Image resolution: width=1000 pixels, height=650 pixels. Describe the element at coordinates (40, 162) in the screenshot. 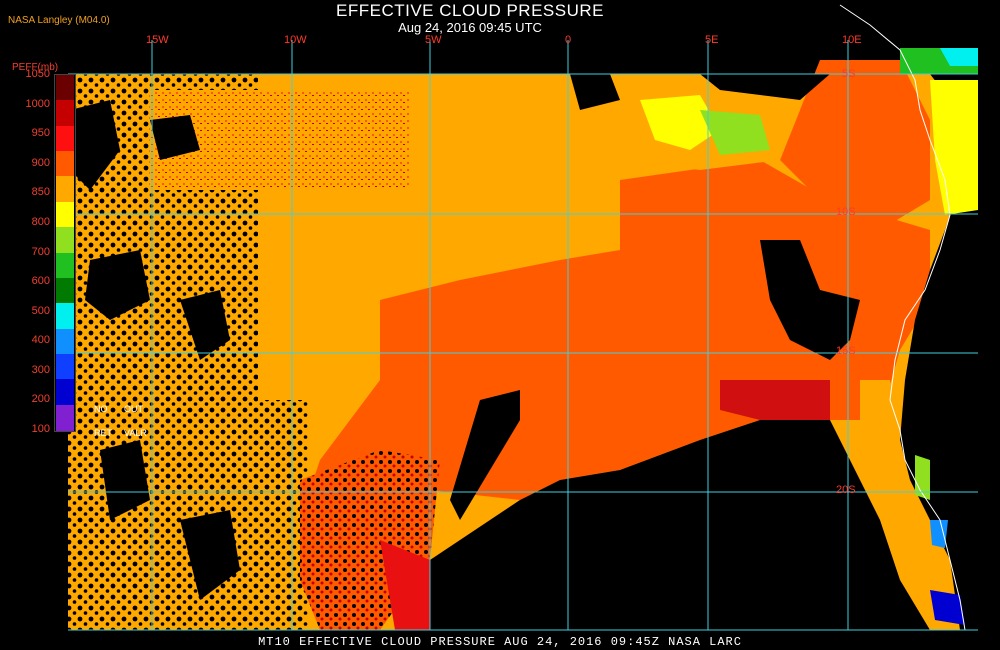

I see `legend-tick-label: 900` at that location.